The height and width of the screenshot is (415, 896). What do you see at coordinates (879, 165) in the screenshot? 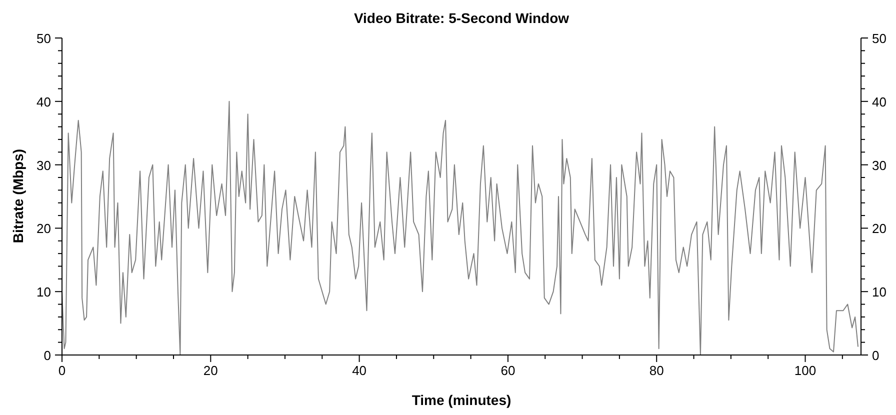
I see `y2-tick-label: 30` at bounding box center [879, 165].